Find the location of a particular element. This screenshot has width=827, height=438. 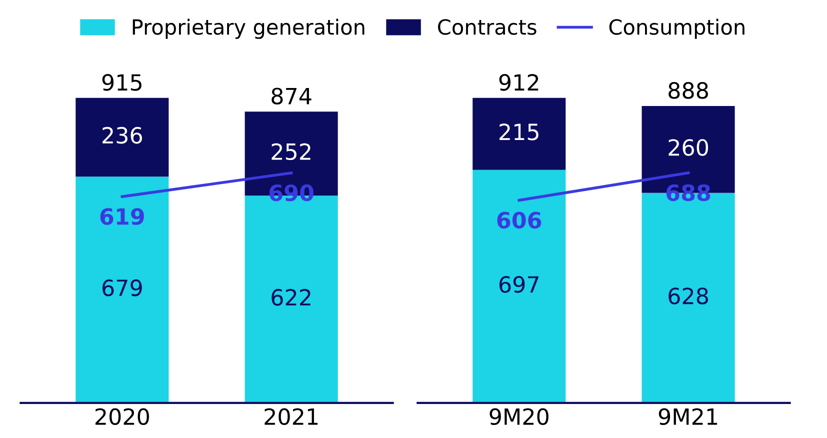

data-label: 679 is located at coordinates (122, 287).